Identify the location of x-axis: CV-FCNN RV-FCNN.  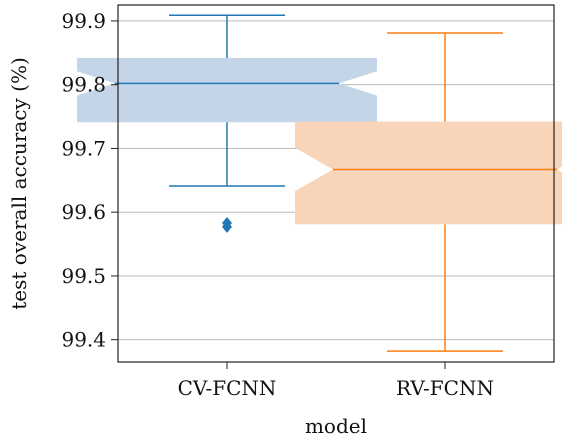
(336, 381).